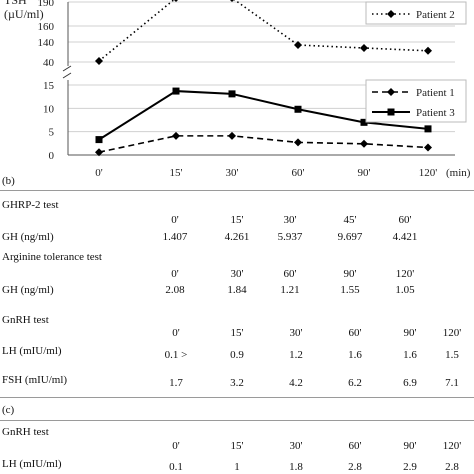  What do you see at coordinates (298, 173) in the screenshot?
I see `x-tick-label: 60'` at bounding box center [298, 173].